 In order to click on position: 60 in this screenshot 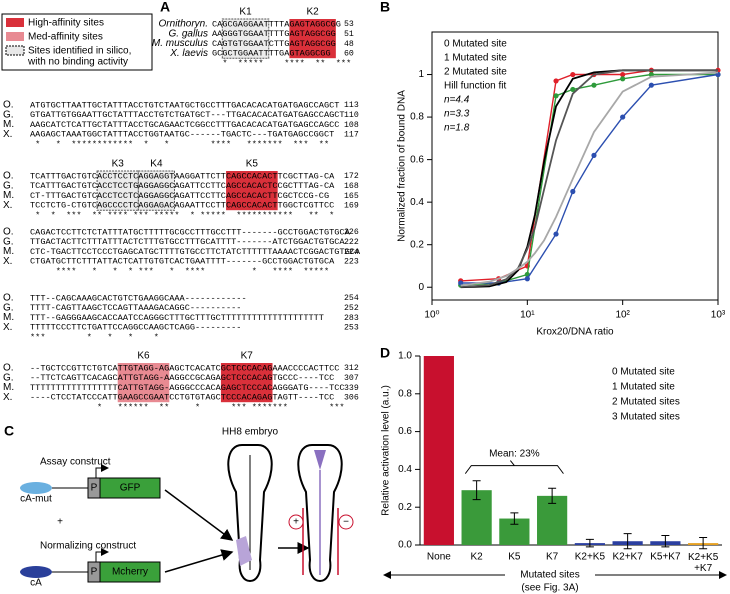, I will do `click(349, 54)`.